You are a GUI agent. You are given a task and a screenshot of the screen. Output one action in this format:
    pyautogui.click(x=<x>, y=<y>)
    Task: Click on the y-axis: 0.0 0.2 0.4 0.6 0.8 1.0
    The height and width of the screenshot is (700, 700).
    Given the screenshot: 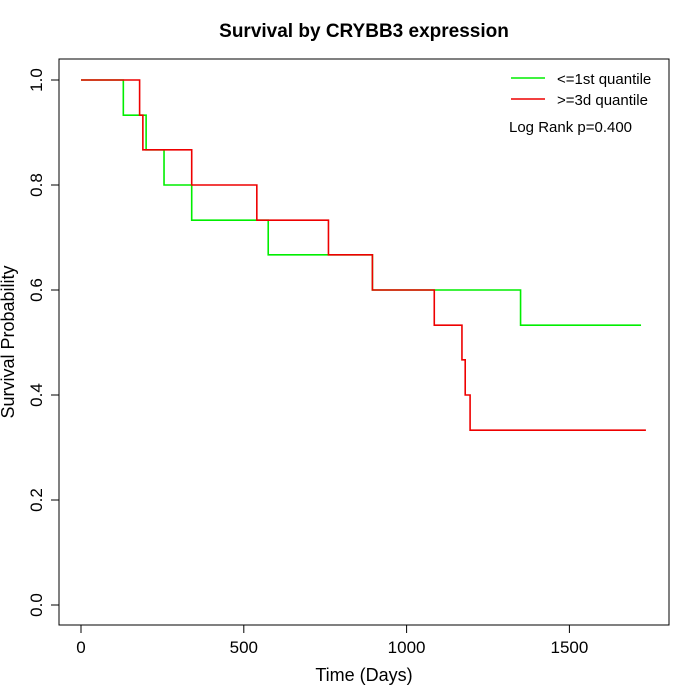 What is the action you would take?
    pyautogui.click(x=43, y=342)
    